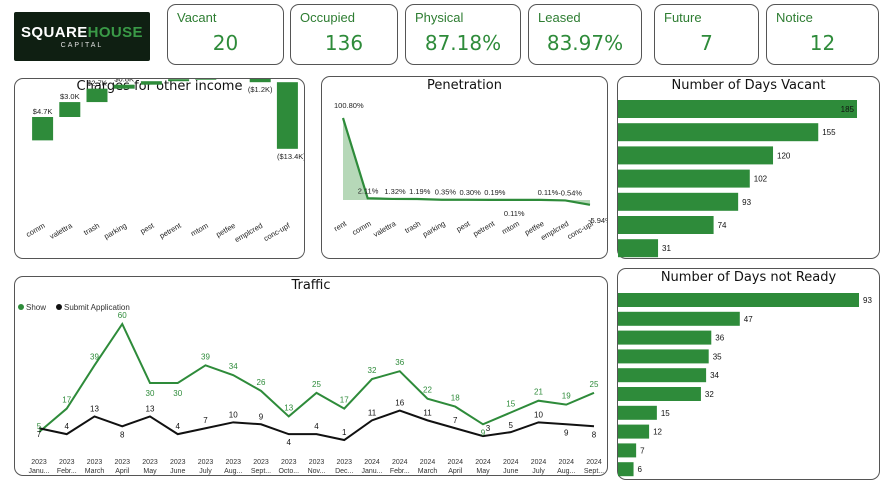  Describe the element at coordinates (399, 403) in the screenshot. I see `data-label: 16` at that location.